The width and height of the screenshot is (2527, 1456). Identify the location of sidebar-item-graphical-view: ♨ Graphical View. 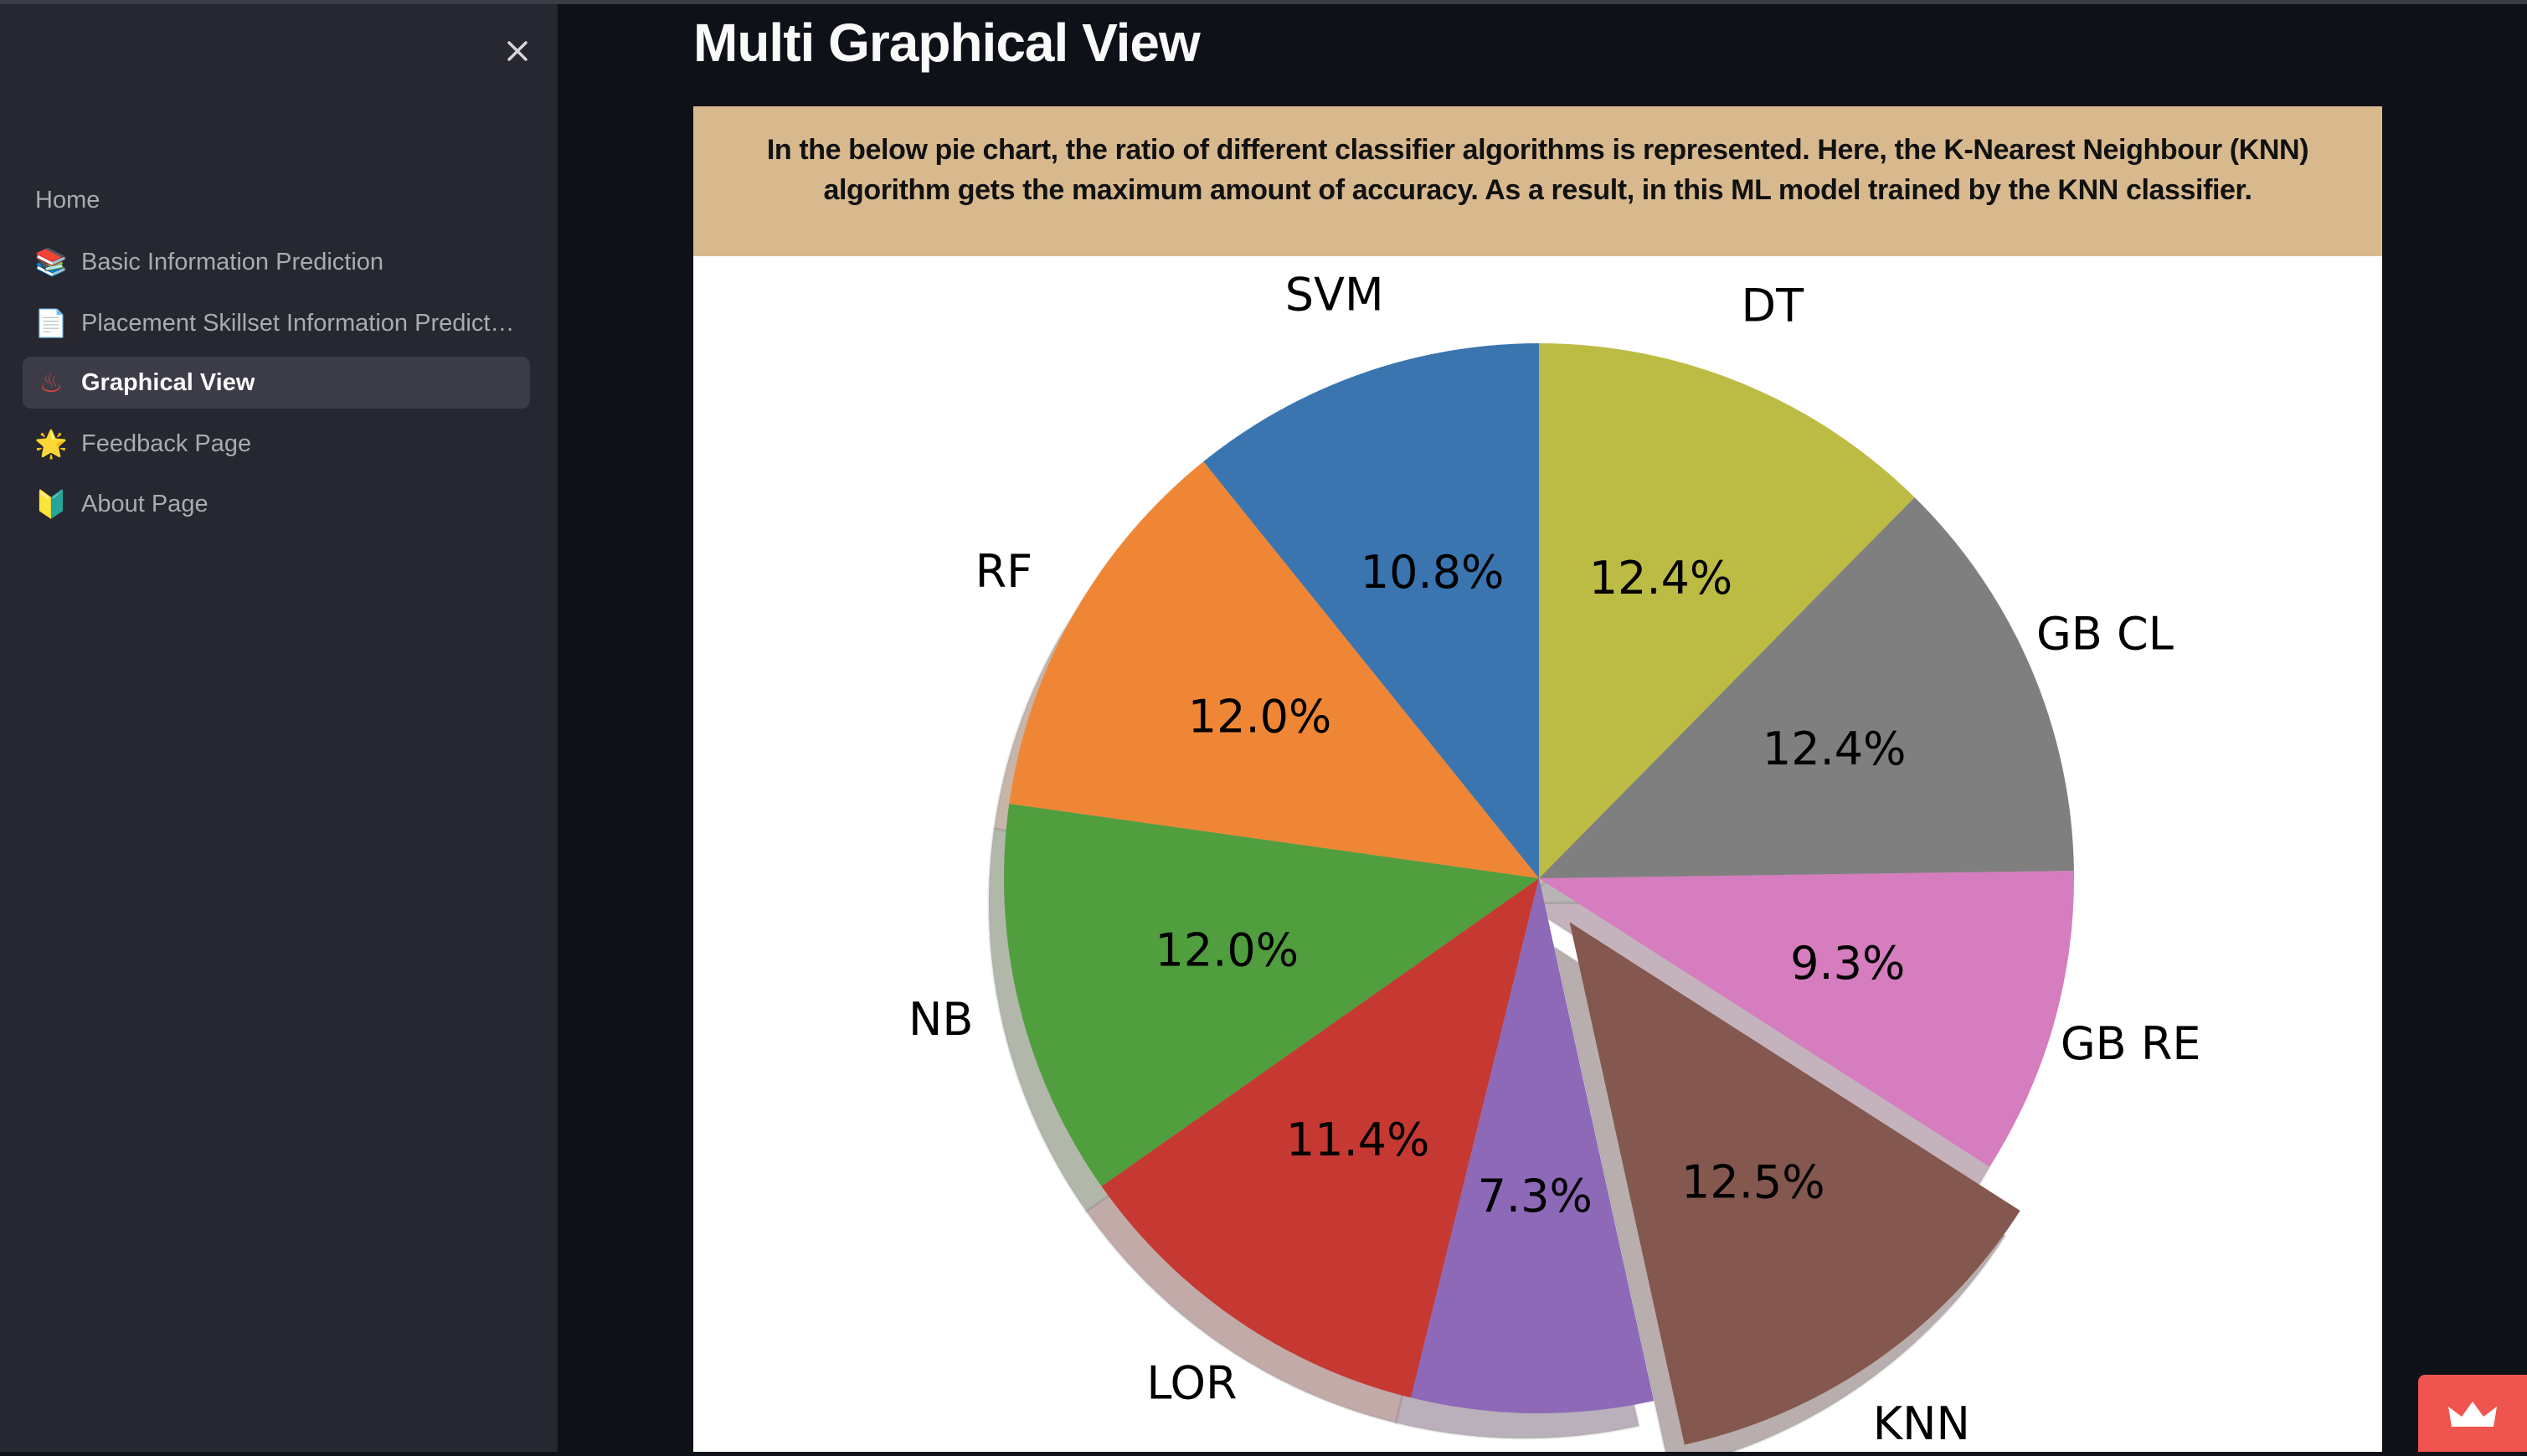
(276, 383).